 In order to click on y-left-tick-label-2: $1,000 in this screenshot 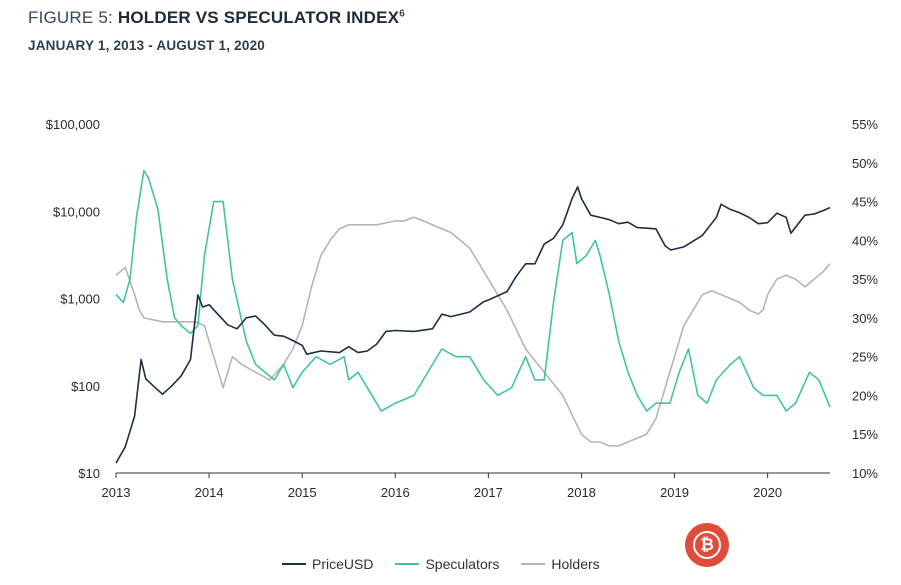, I will do `click(80, 299)`.